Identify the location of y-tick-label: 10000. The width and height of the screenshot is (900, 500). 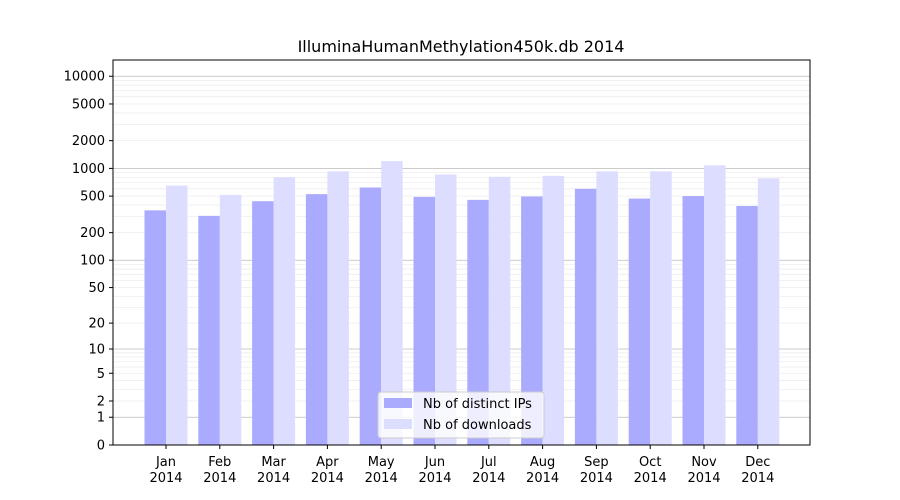
(84, 77).